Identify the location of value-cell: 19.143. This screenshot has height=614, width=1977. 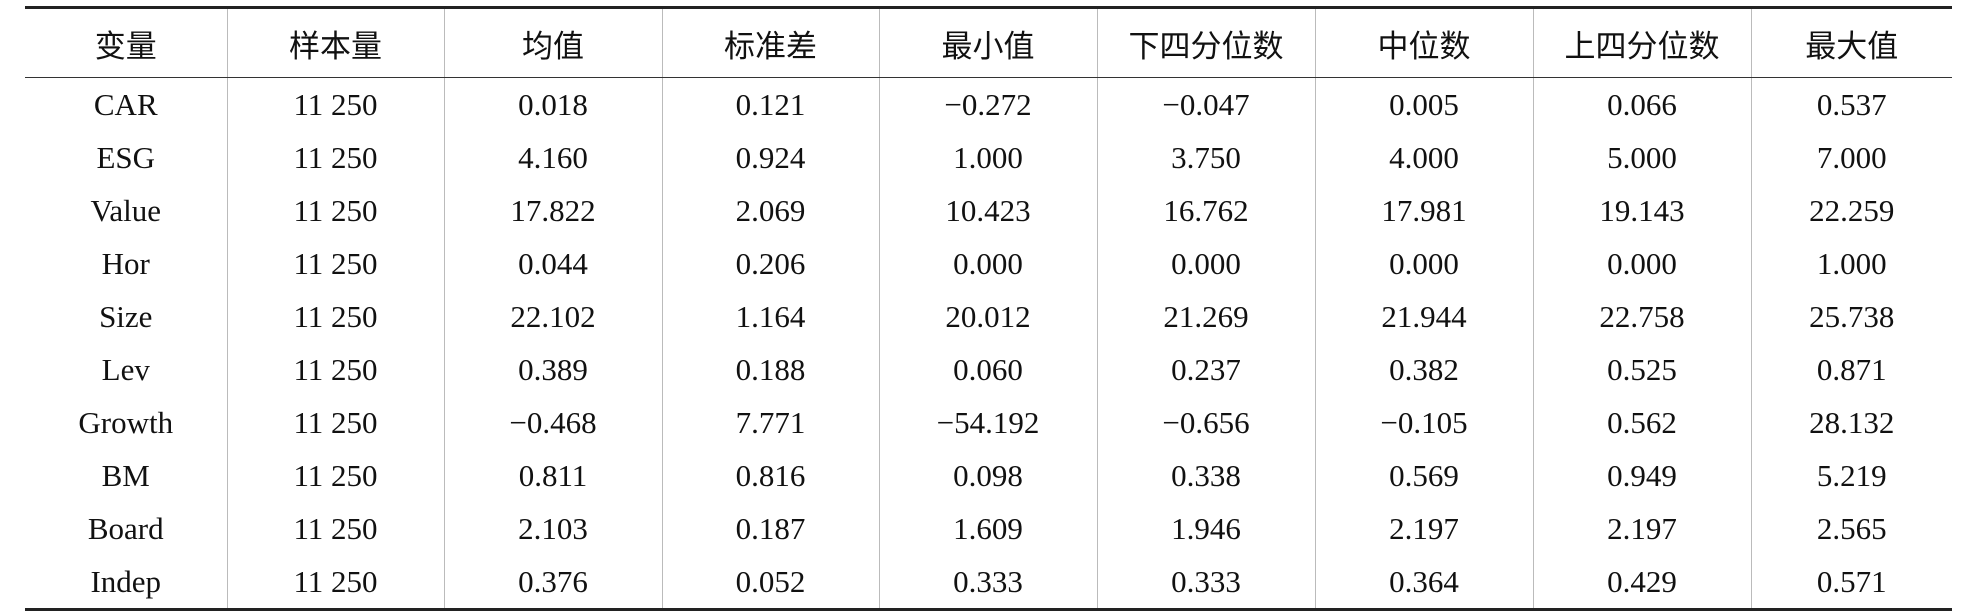
(1642, 210).